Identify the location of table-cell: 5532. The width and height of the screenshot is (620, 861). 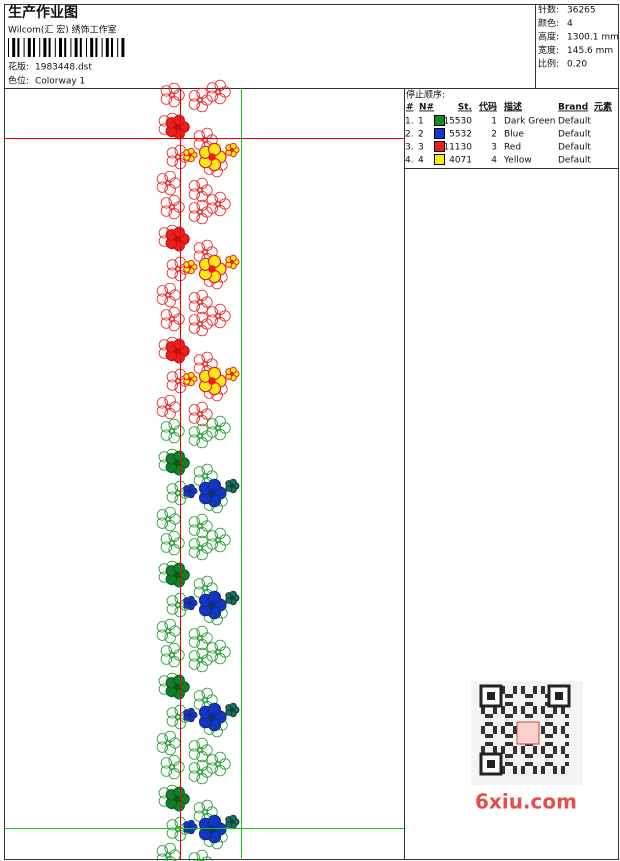
(460, 135).